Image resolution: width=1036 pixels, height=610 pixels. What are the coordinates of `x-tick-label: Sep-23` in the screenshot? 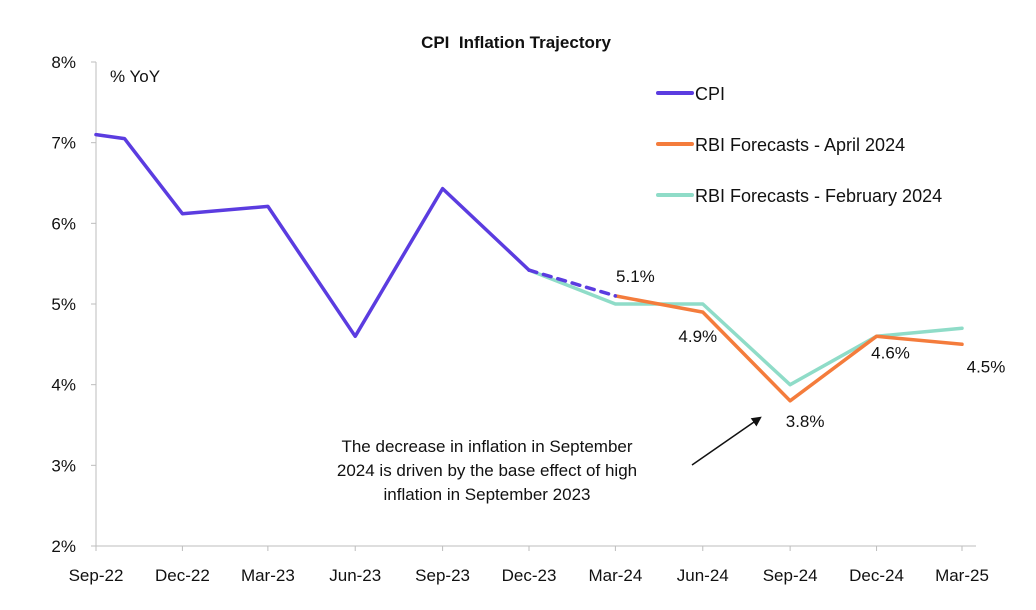 It's located at (442, 575).